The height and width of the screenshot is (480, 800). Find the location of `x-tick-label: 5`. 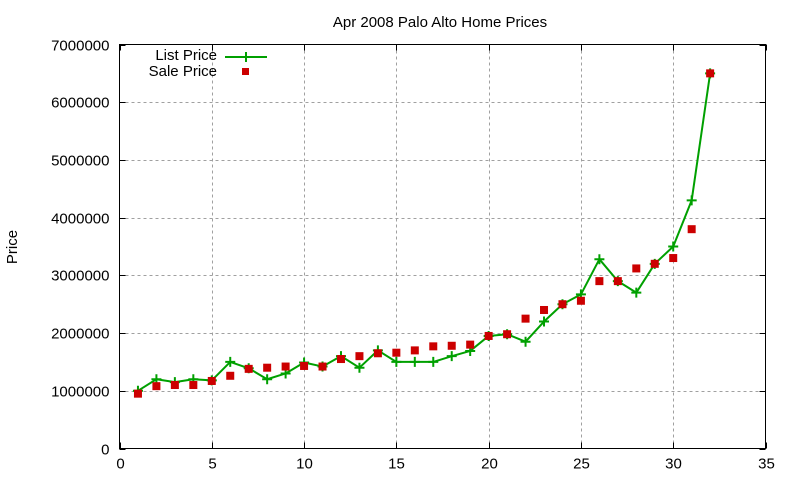

x-tick-label: 5 is located at coordinates (212, 464).